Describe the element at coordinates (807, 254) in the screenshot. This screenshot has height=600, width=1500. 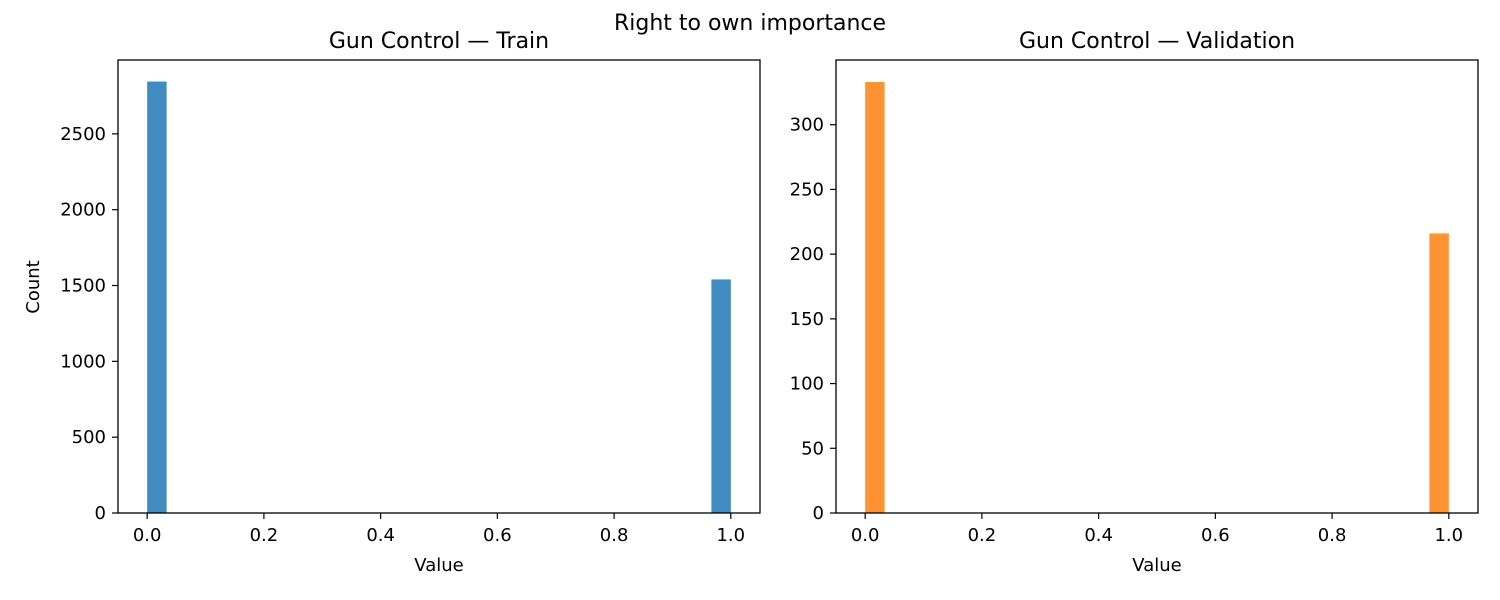
I see `validation-y-tick-label-4: 200` at that location.